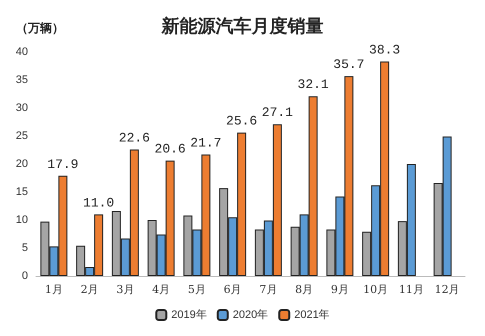  What do you see at coordinates (242, 26) in the screenshot?
I see `chart-title: 新能源汽车月度销量` at bounding box center [242, 26].